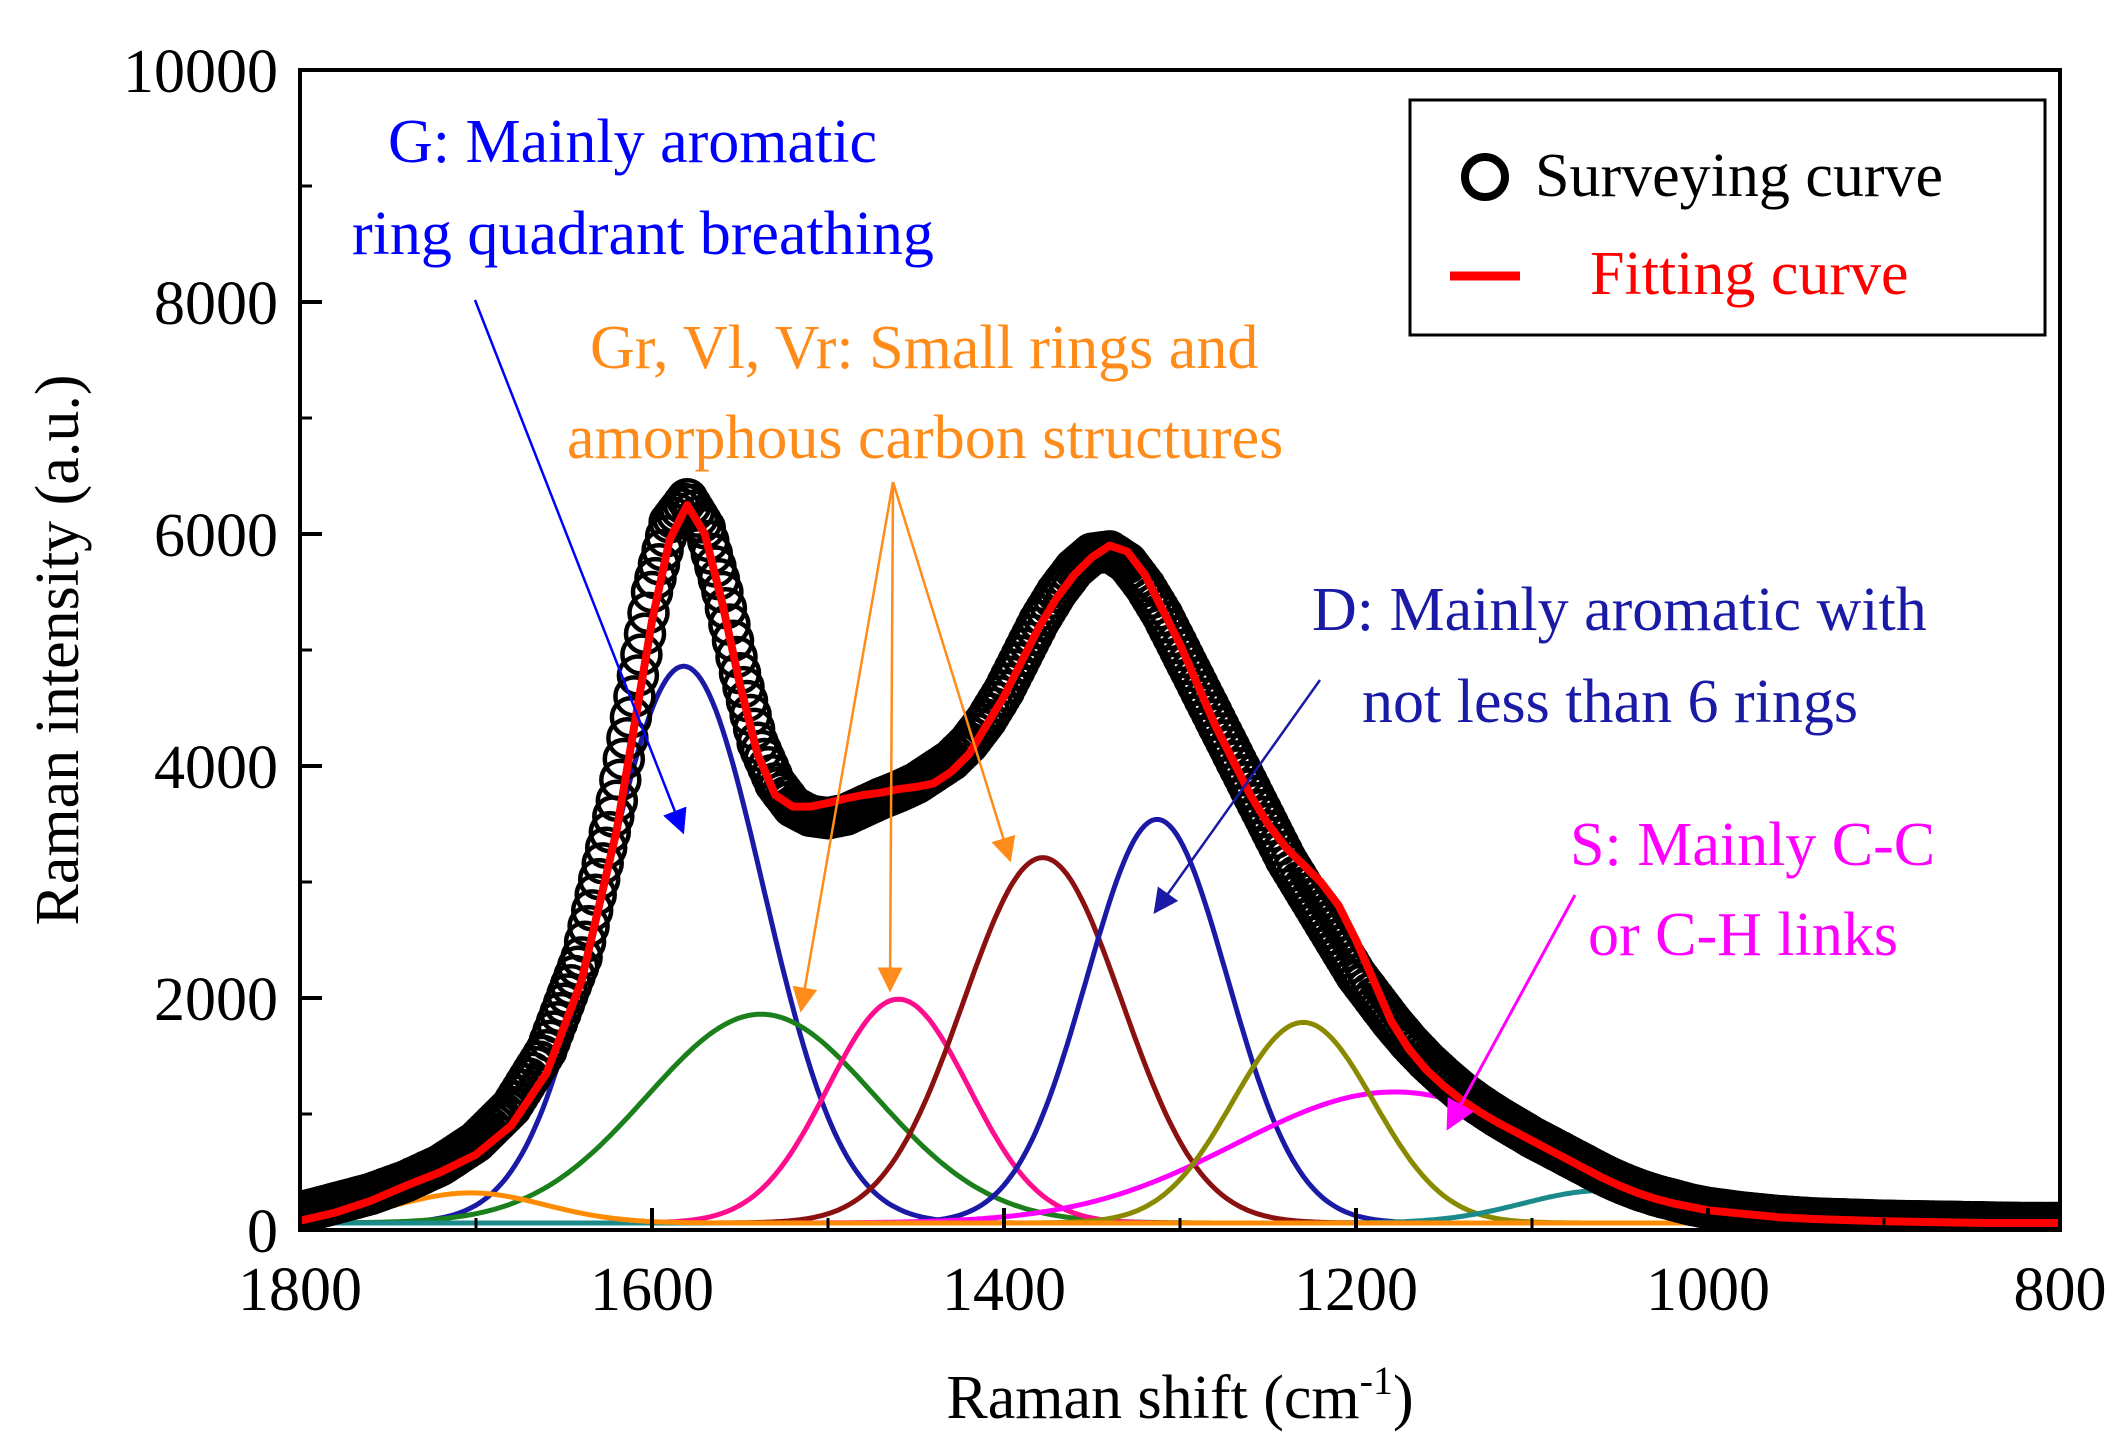 This screenshot has height=1451, width=2120. Describe the element at coordinates (1376, 1380) in the screenshot. I see `x-axis-label-superscript: -1` at that location.